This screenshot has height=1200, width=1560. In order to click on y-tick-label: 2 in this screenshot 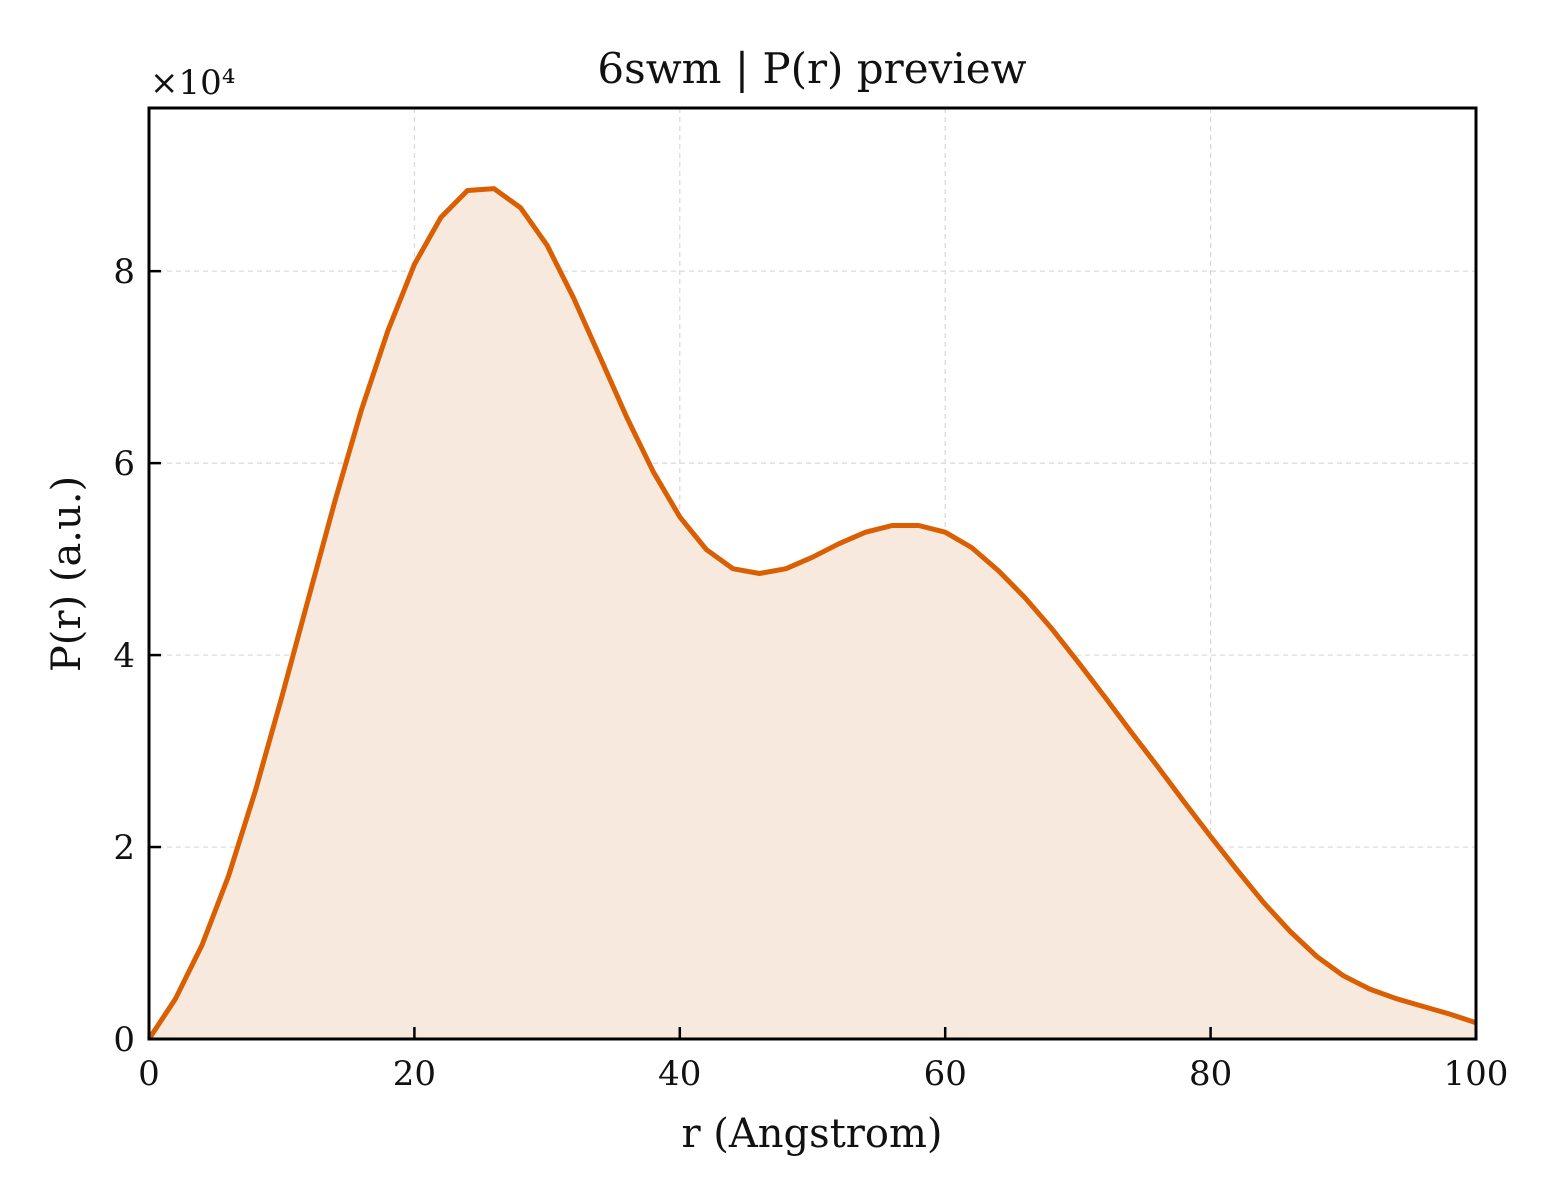, I will do `click(124, 848)`.